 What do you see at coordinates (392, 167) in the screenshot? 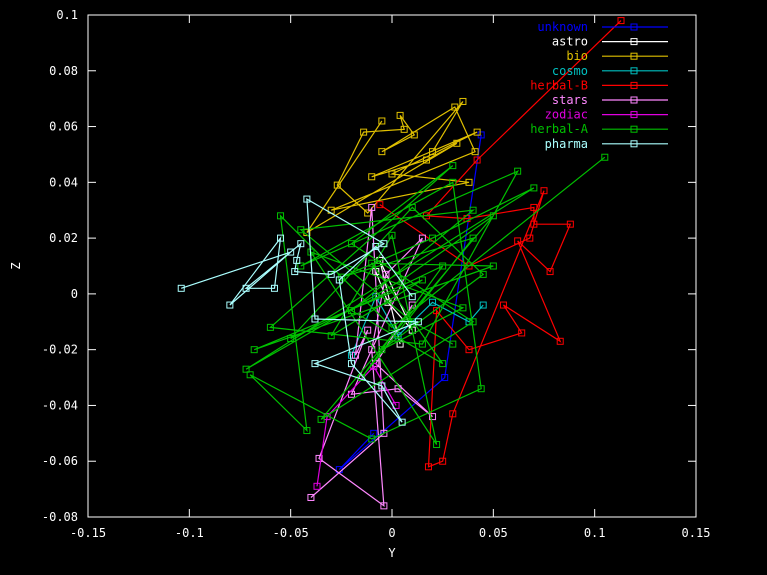
I see `series-line-bio` at bounding box center [392, 167].